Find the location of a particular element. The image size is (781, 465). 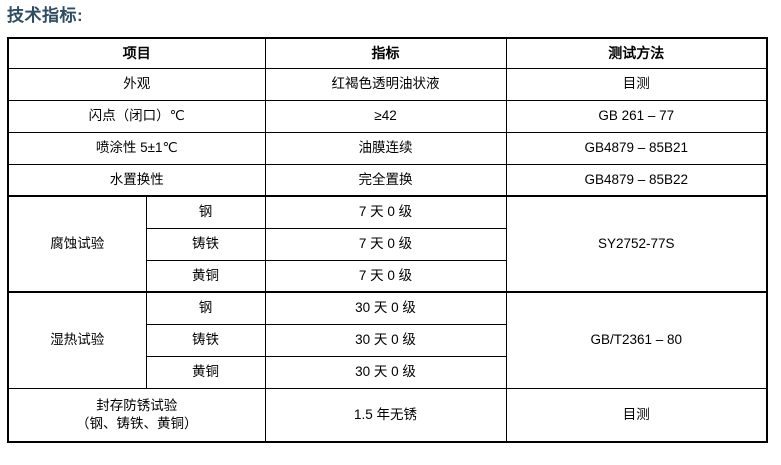

table-row: 铸铁 30 天 0 级 is located at coordinates (387, 340).